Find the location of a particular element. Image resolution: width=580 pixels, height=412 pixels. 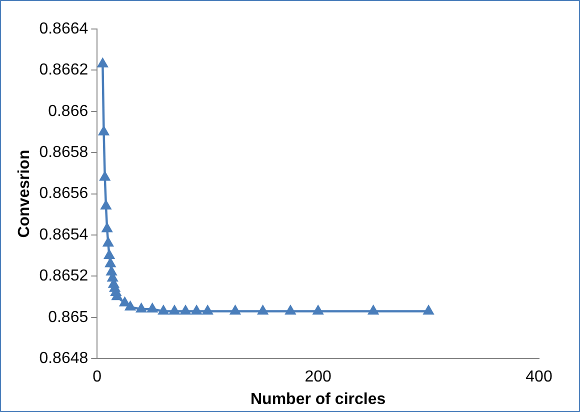

y-tick-label: 0.8658 is located at coordinates (63, 153).